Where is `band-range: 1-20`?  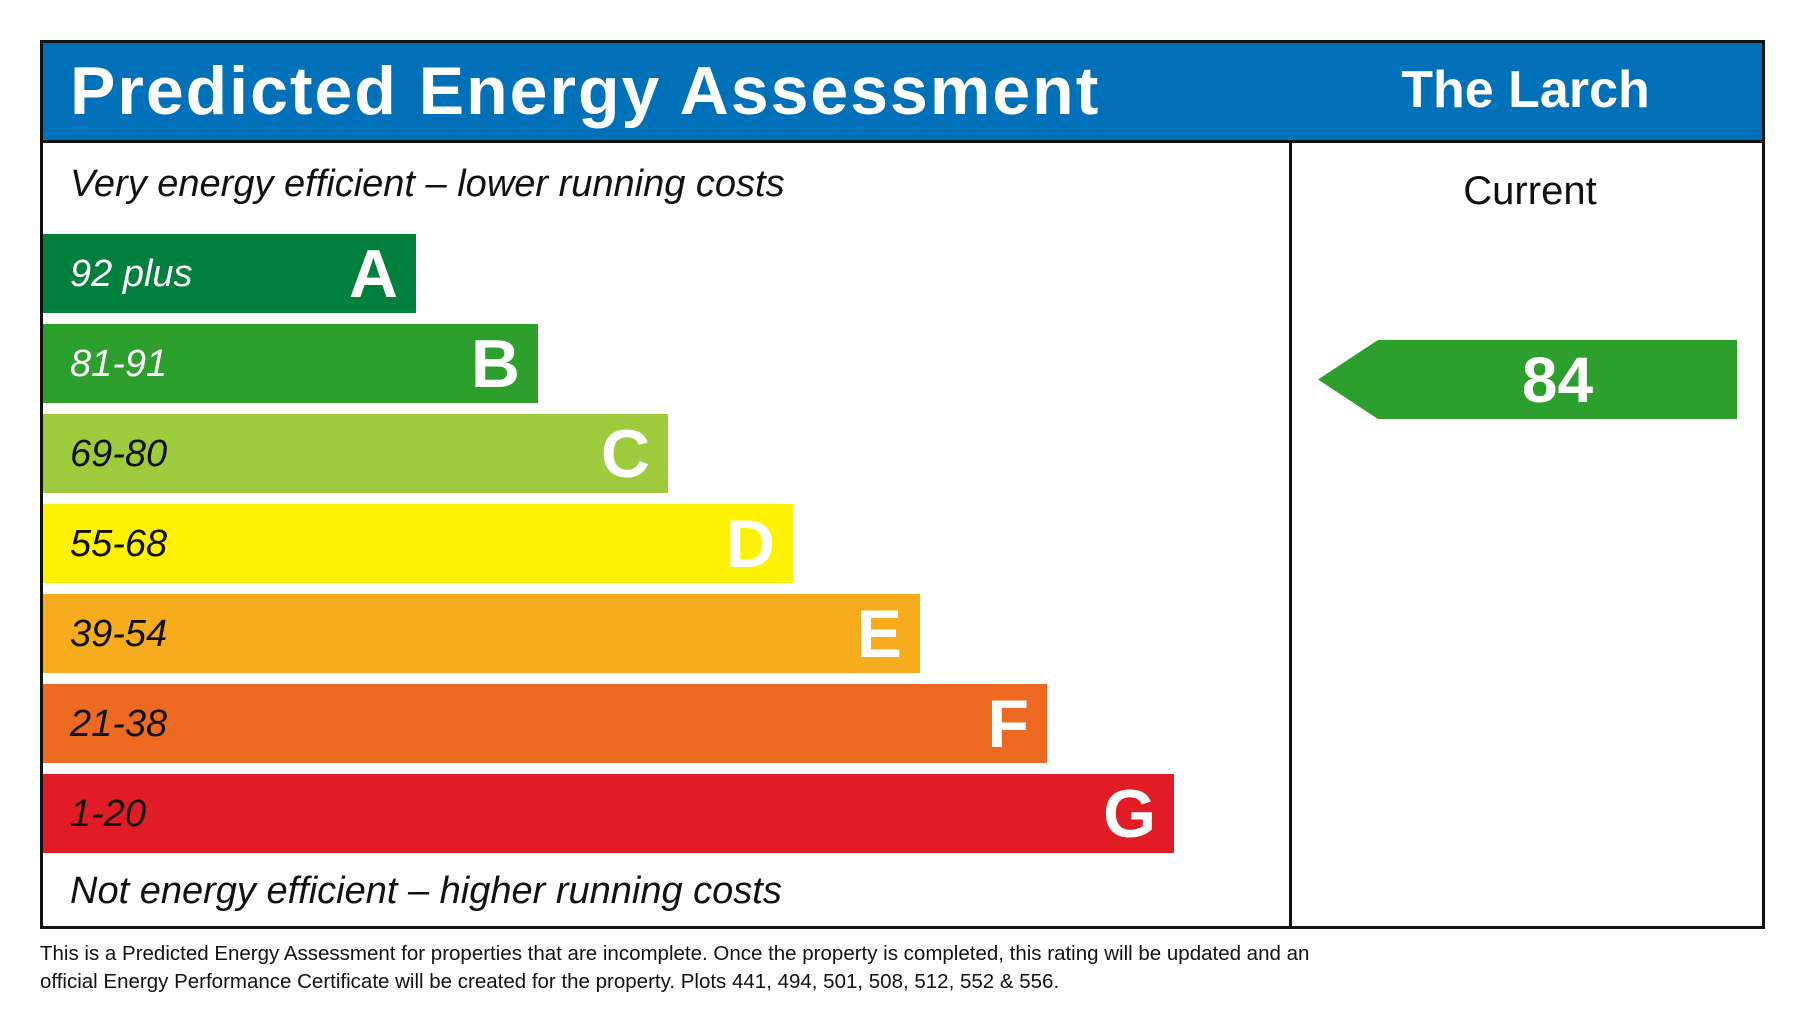 band-range: 1-20 is located at coordinates (108, 814).